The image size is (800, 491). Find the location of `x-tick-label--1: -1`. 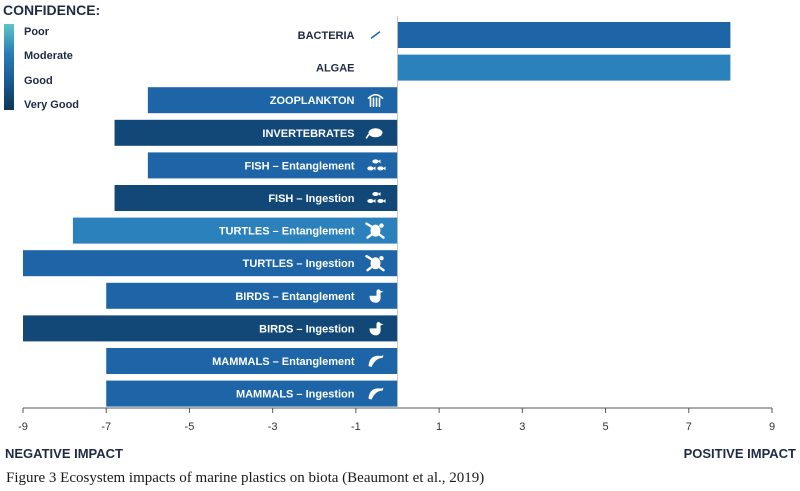

x-tick-label--1: -1 is located at coordinates (356, 427).